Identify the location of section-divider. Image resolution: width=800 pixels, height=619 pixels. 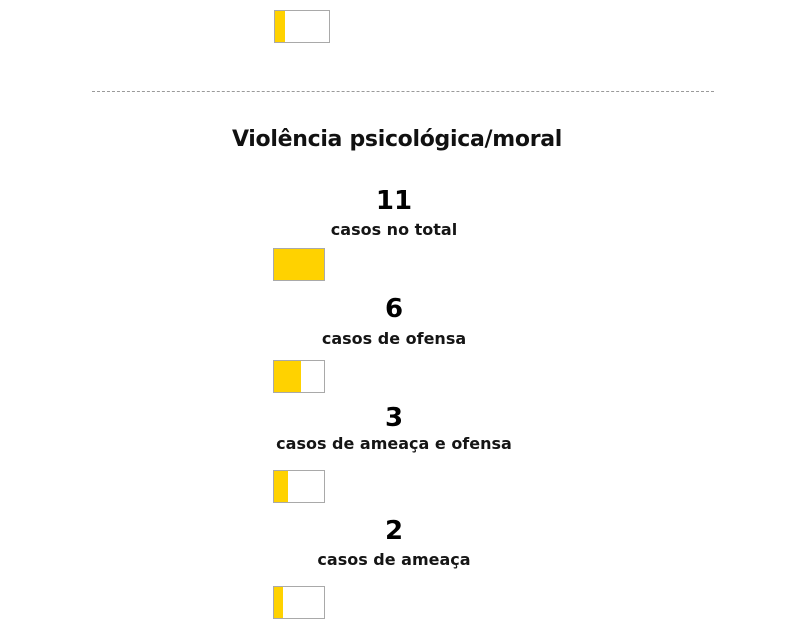
(403, 91).